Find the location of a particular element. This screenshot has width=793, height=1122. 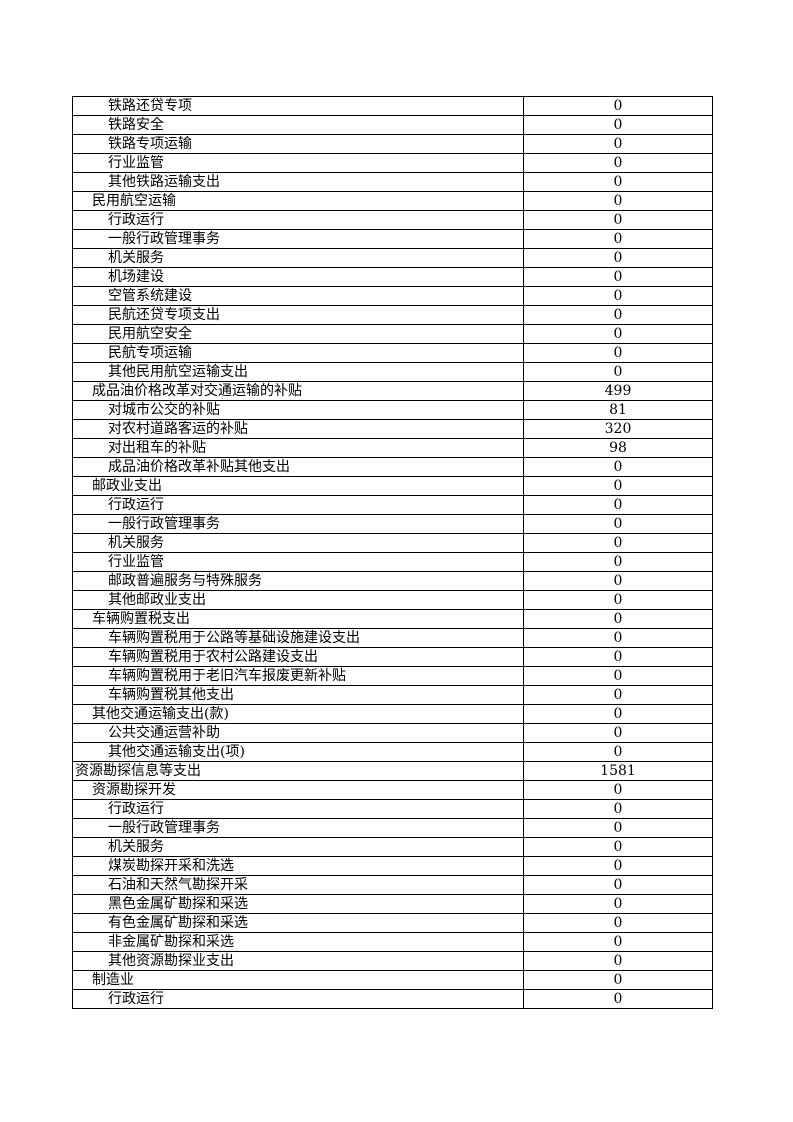

table-row: 车辆购置税支出 0 is located at coordinates (392, 619).